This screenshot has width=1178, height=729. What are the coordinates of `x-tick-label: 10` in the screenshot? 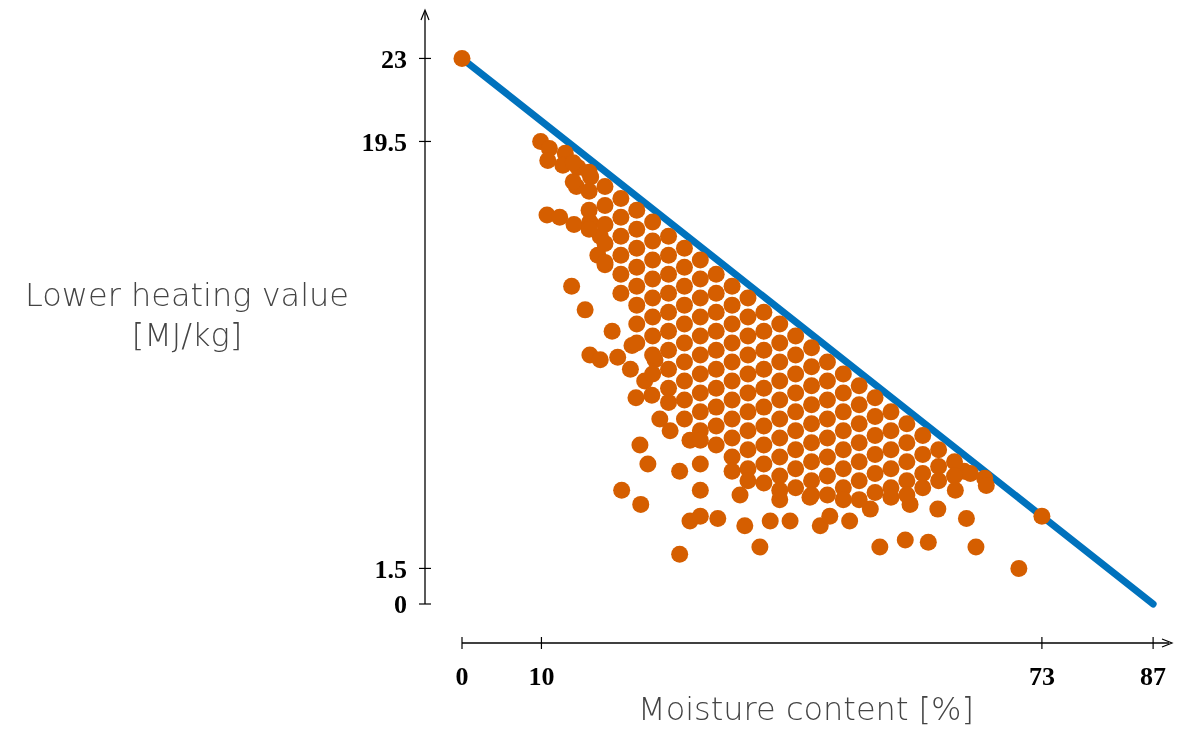 It's located at (541, 676).